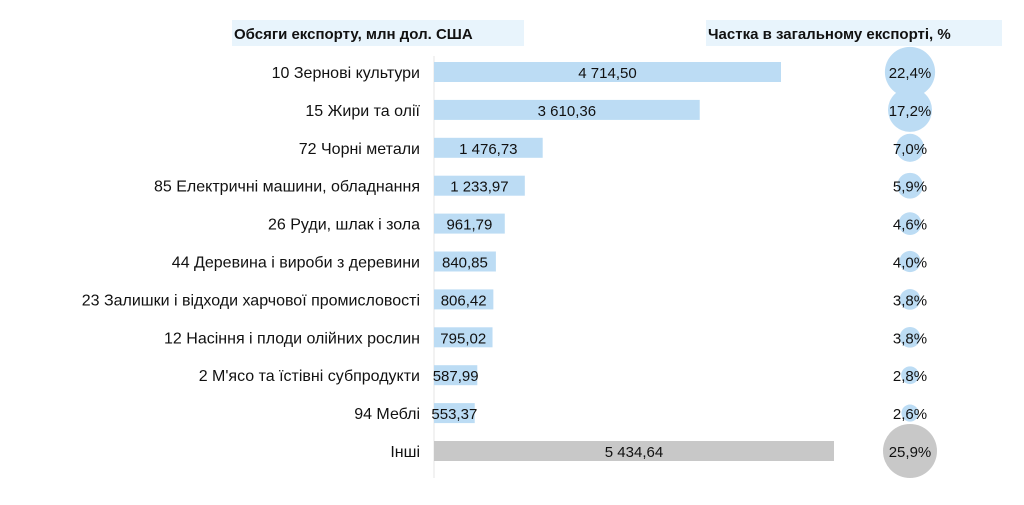  Describe the element at coordinates (344, 225) in the screenshot. I see `category-label: 26 Руди, шлак і зола` at that location.